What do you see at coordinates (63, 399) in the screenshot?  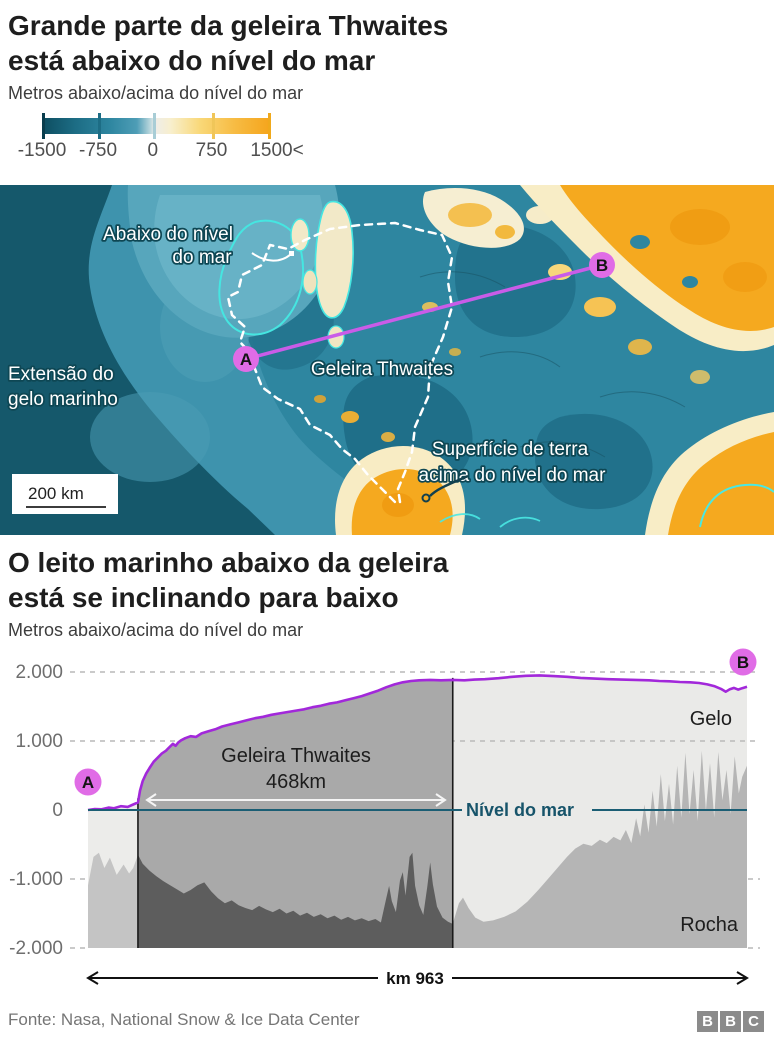 I see `label-sea-ice: gelo marinho` at bounding box center [63, 399].